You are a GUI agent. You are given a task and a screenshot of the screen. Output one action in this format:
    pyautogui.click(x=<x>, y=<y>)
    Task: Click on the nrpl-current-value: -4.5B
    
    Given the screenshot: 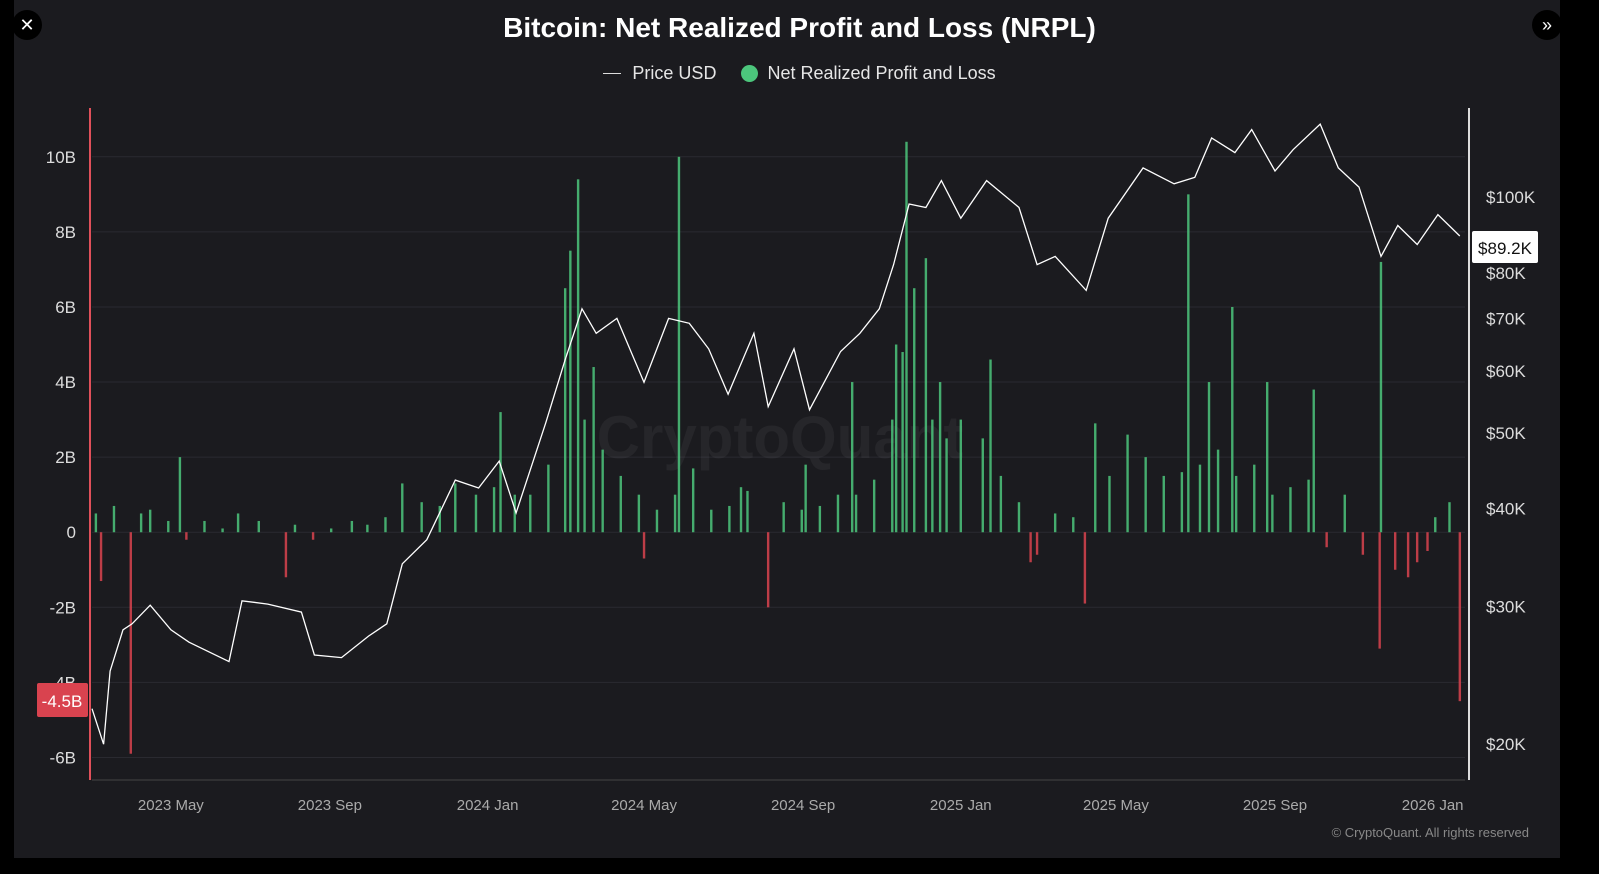 What is the action you would take?
    pyautogui.click(x=62, y=701)
    